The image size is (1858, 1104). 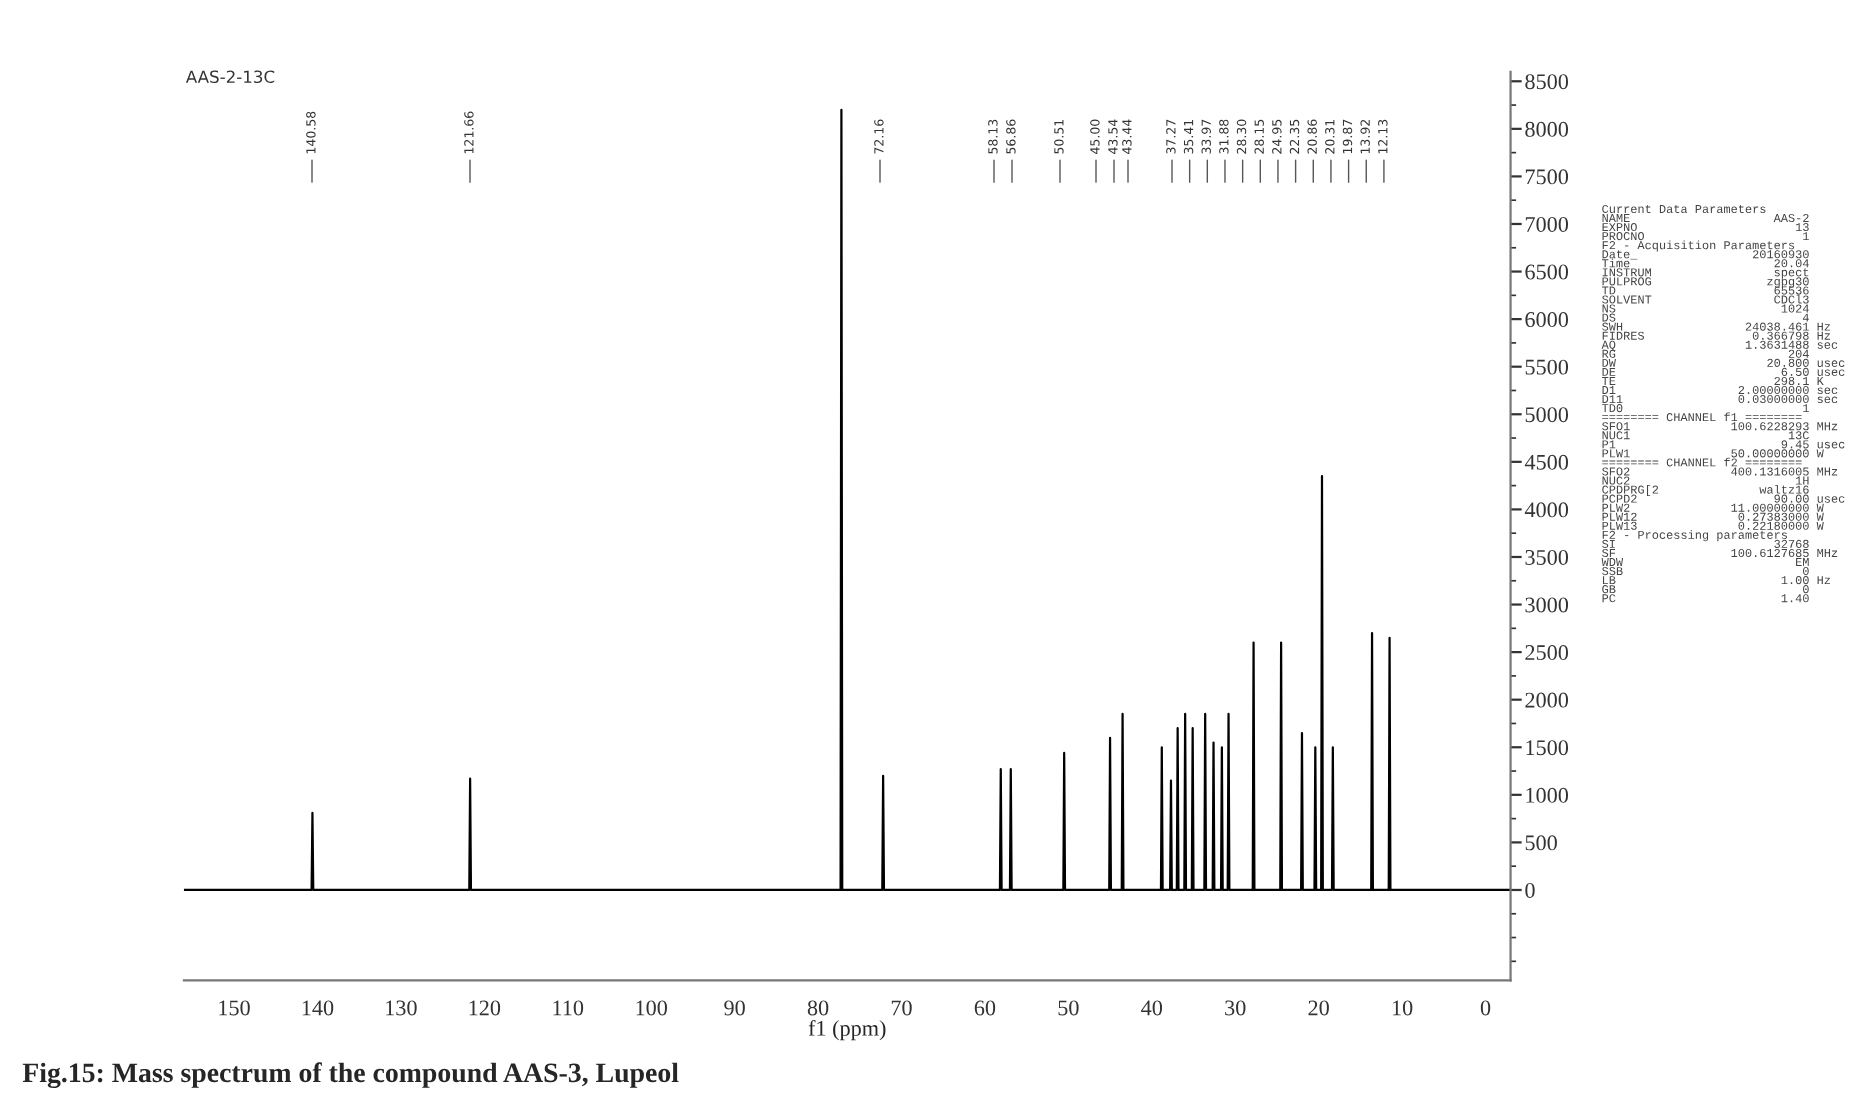 I want to click on x-tick-label: 20, so click(x=1318, y=1008).